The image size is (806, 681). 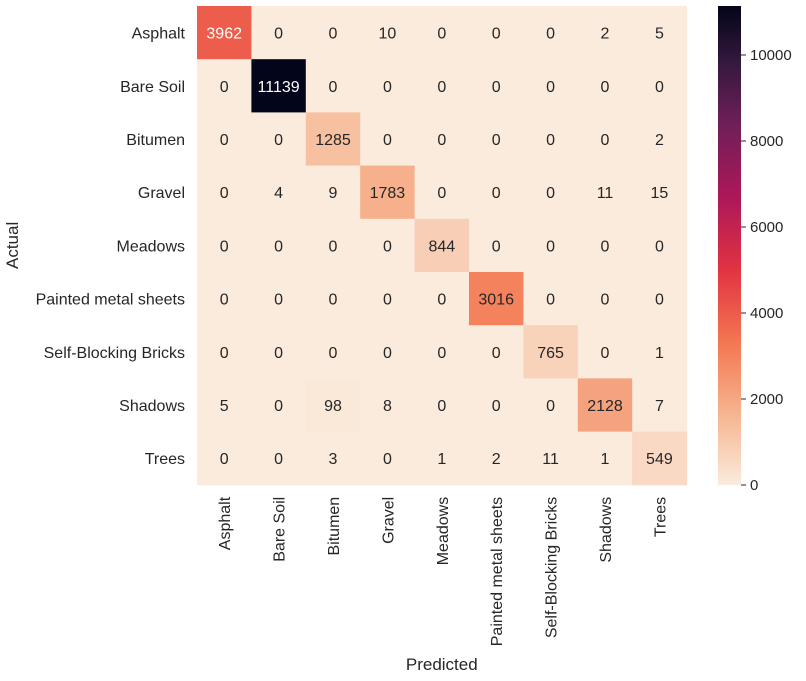 What do you see at coordinates (155, 140) in the screenshot?
I see `y-tick-label: Bitumen` at bounding box center [155, 140].